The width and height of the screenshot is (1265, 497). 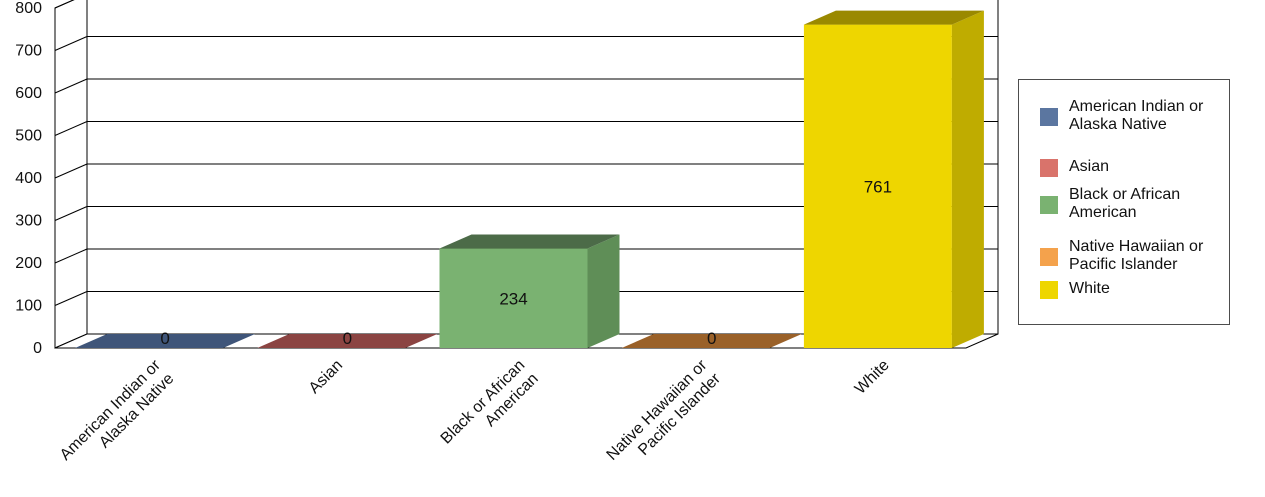 What do you see at coordinates (1136, 115) in the screenshot?
I see `legend-label: American Indian or Alaska Native` at bounding box center [1136, 115].